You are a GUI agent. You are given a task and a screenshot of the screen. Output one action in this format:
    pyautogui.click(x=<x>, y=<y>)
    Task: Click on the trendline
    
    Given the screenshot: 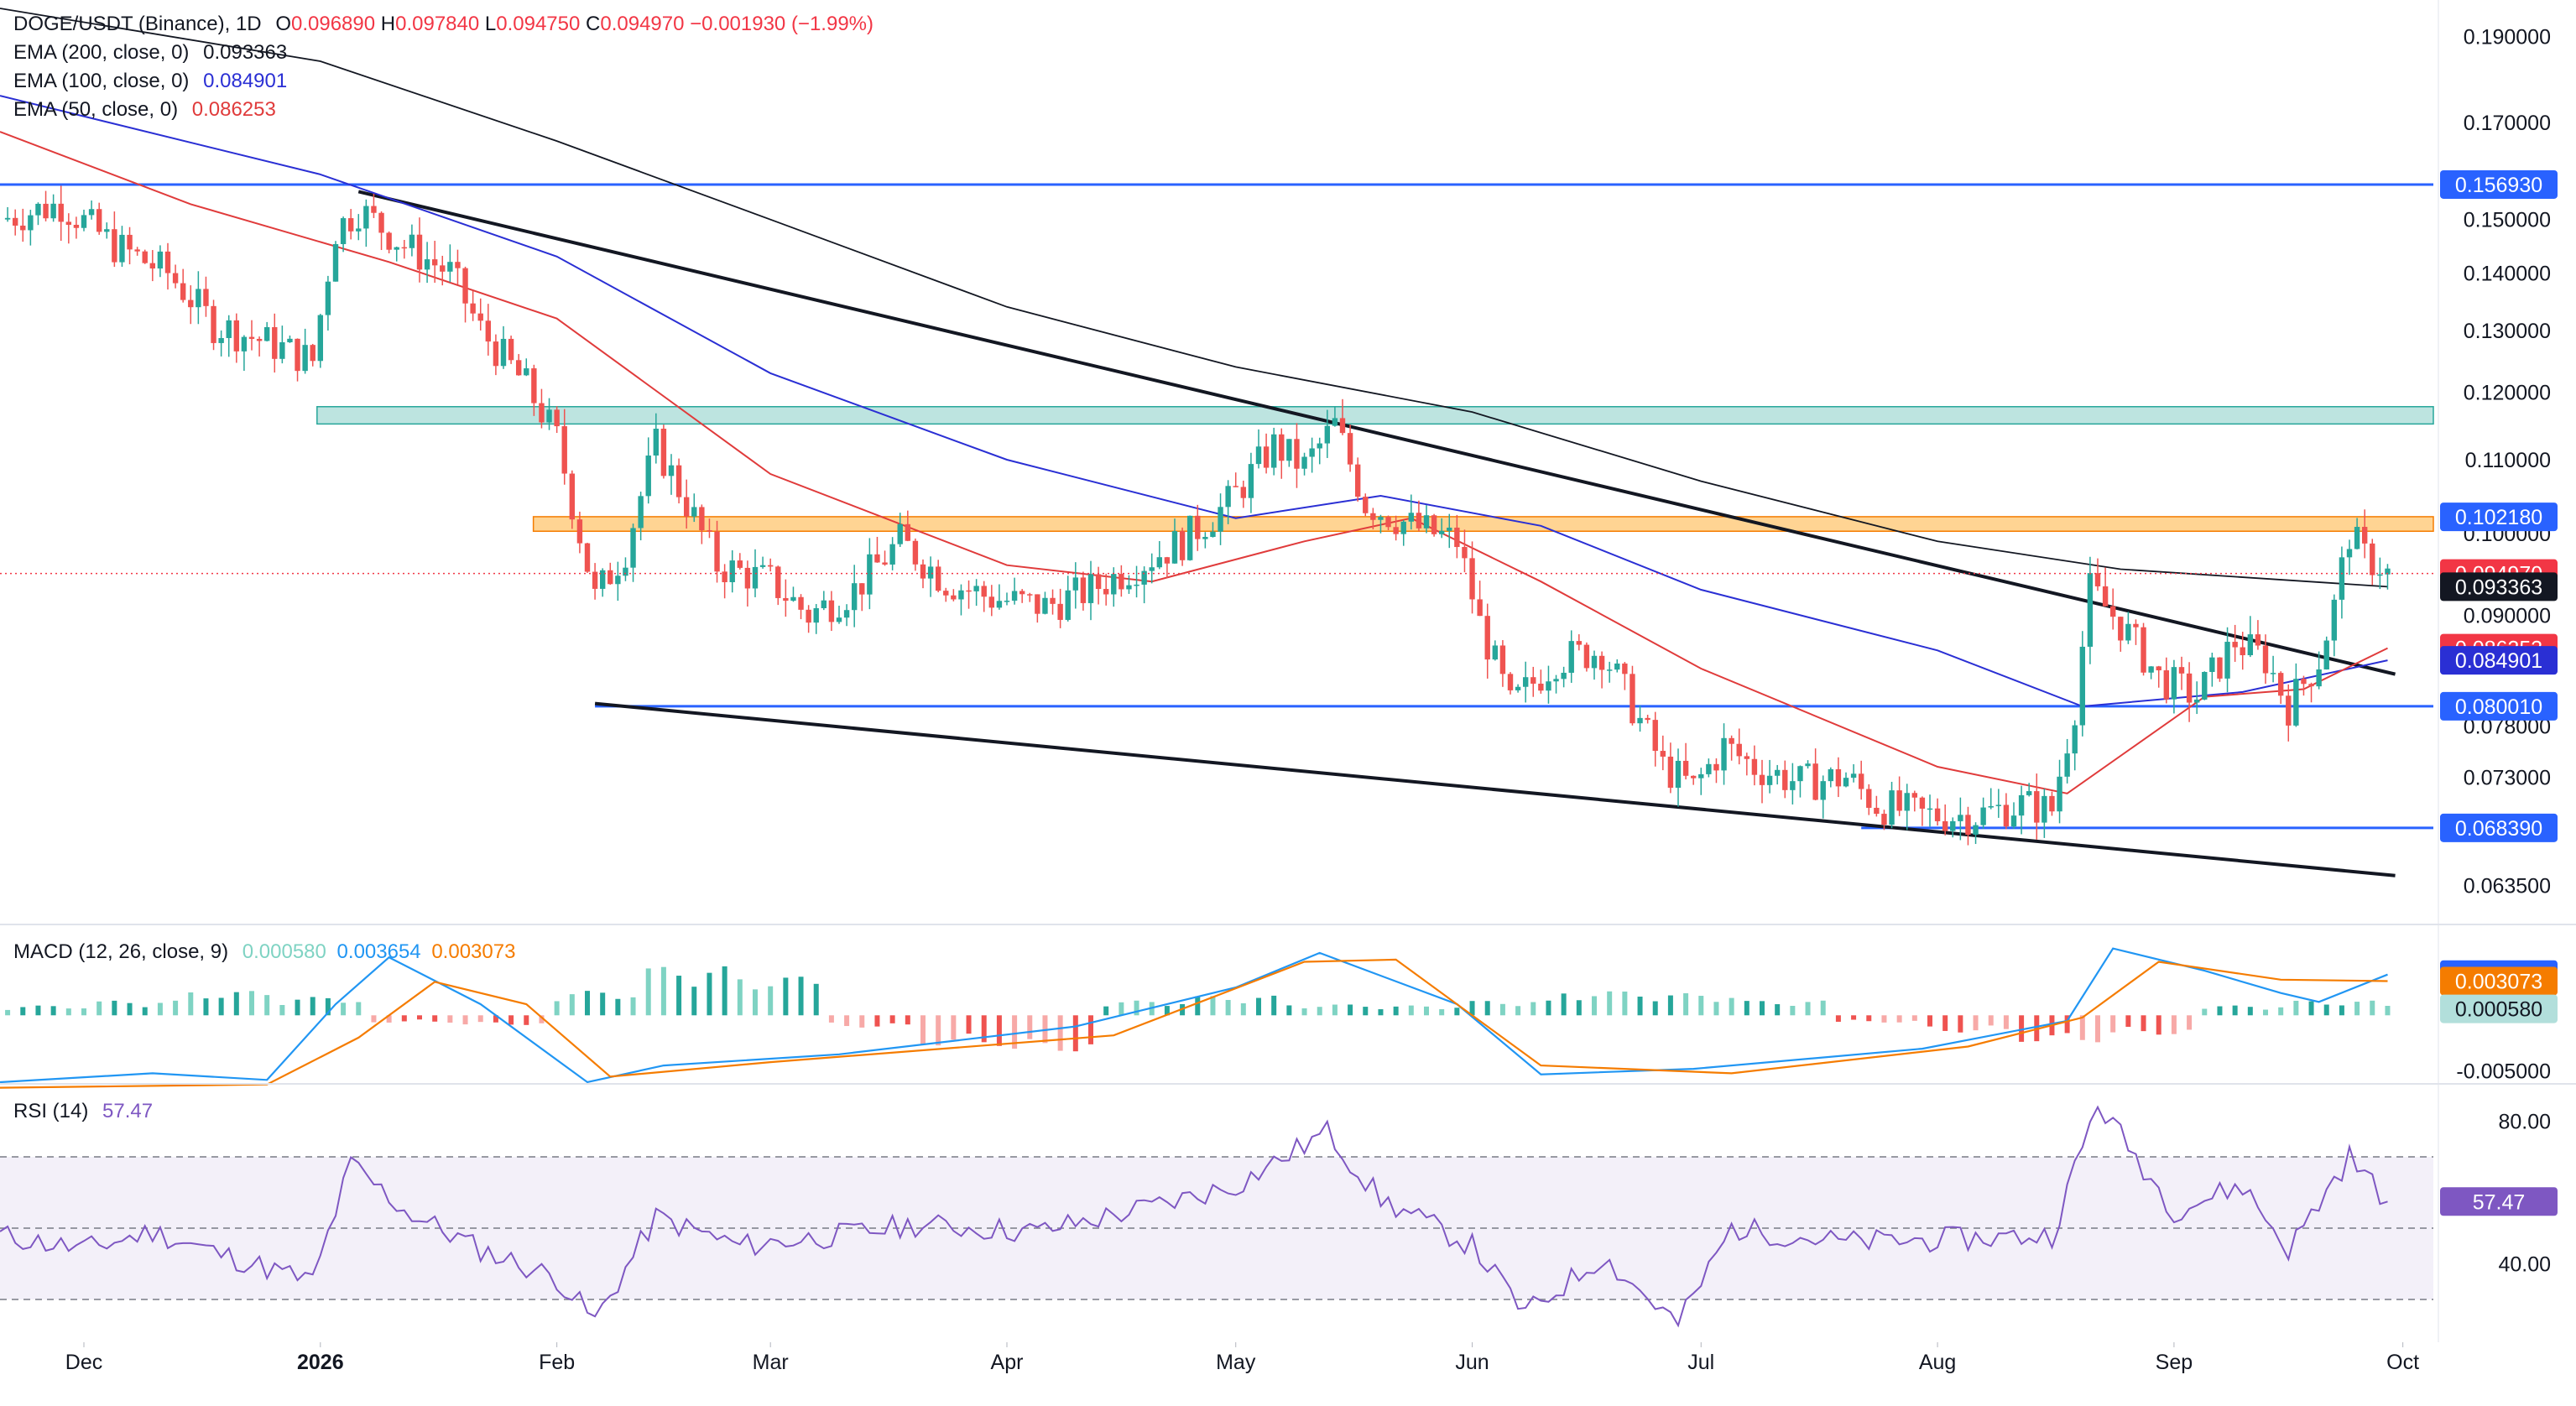 What is the action you would take?
    pyautogui.click(x=1495, y=789)
    